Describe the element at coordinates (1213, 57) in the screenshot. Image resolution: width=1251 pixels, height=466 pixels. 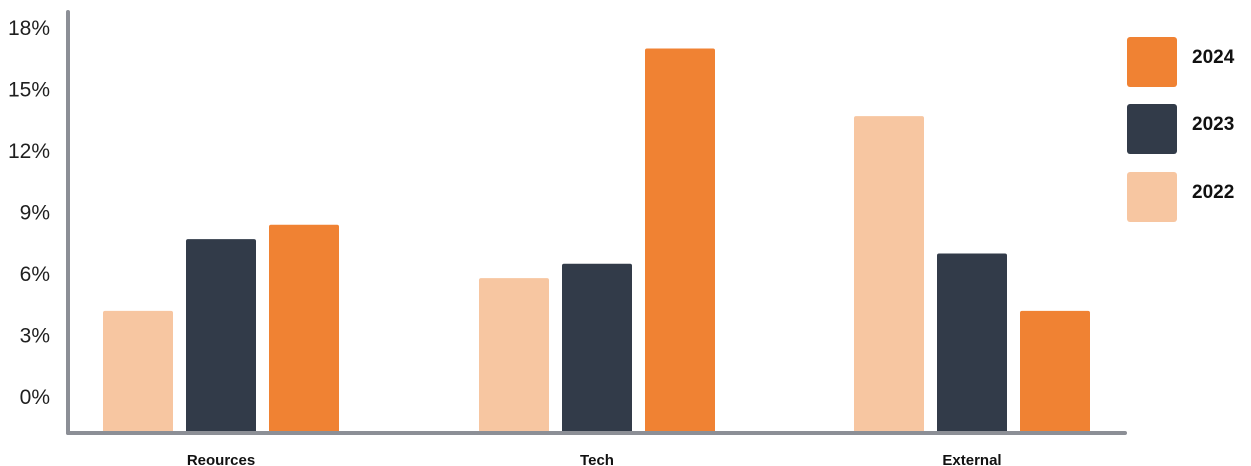
I see `legend-label-2024: 2024` at that location.